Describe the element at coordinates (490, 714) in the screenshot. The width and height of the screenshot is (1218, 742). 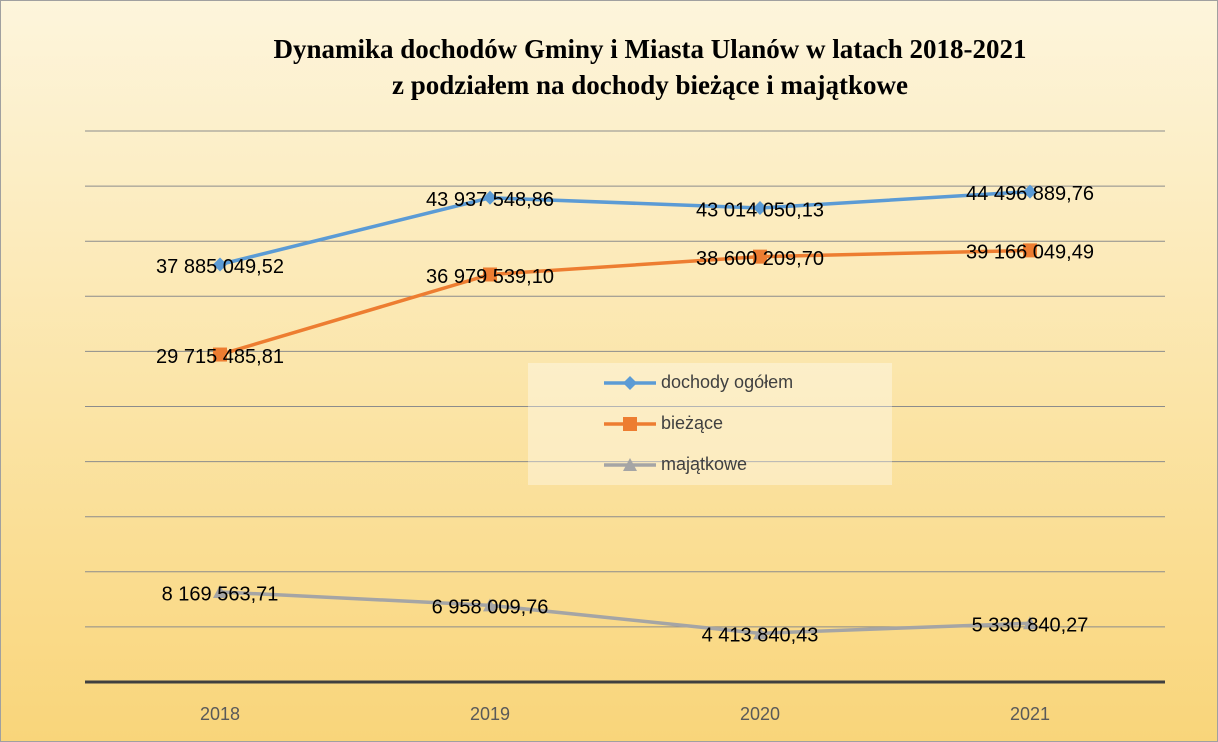
I see `x-tick-label: 2019` at that location.